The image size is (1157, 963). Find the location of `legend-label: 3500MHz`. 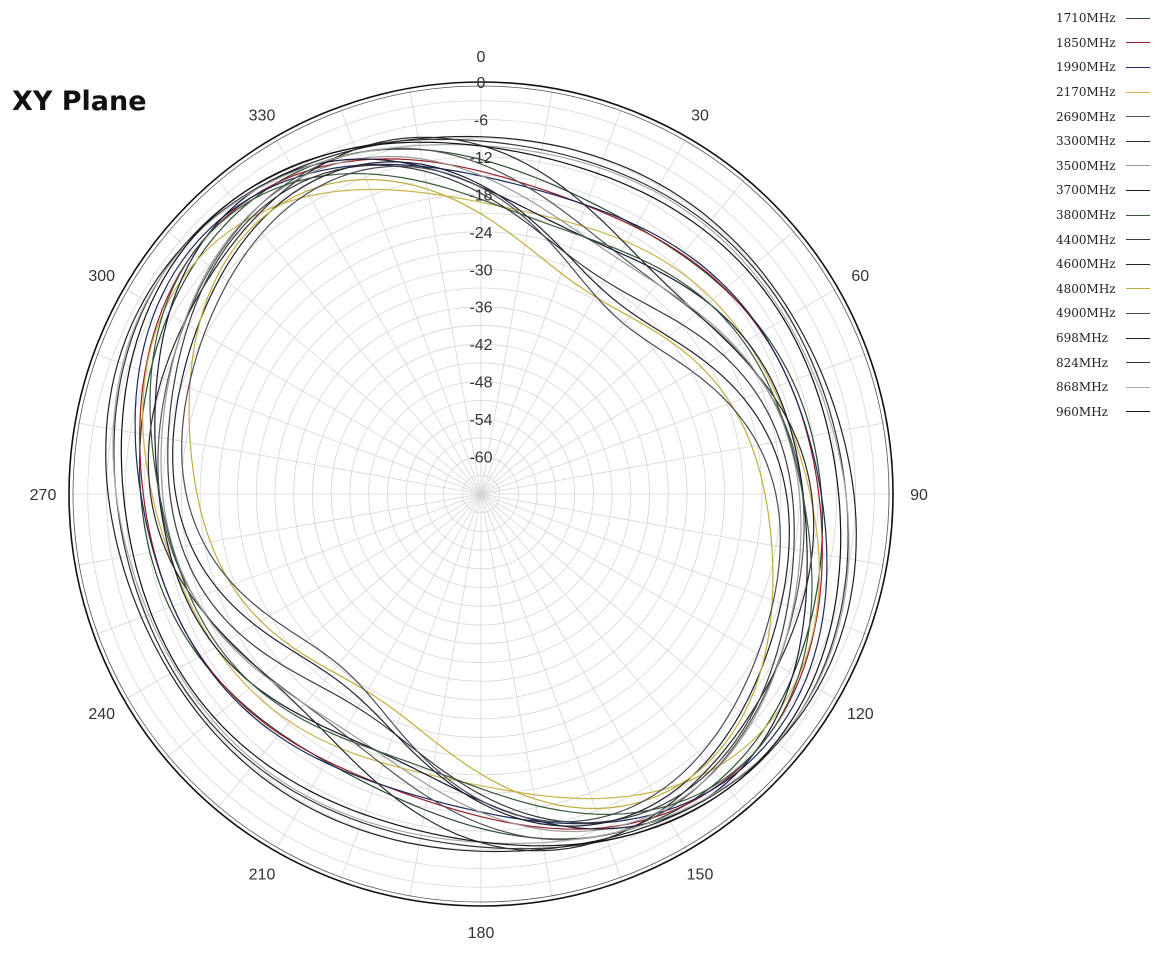

legend-label: 3500MHz is located at coordinates (1086, 165).